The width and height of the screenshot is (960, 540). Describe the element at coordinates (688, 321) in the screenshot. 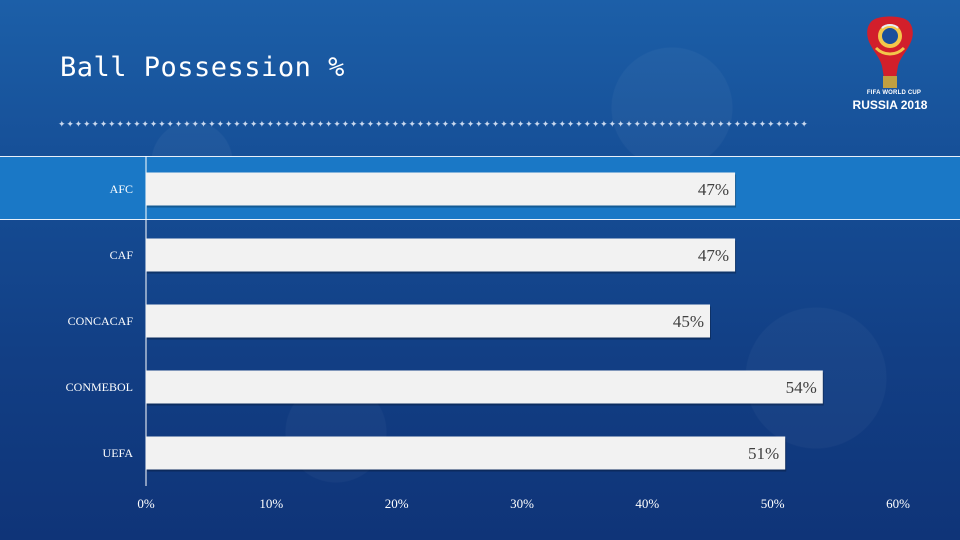

I see `data-label-concacaf: 45%` at that location.